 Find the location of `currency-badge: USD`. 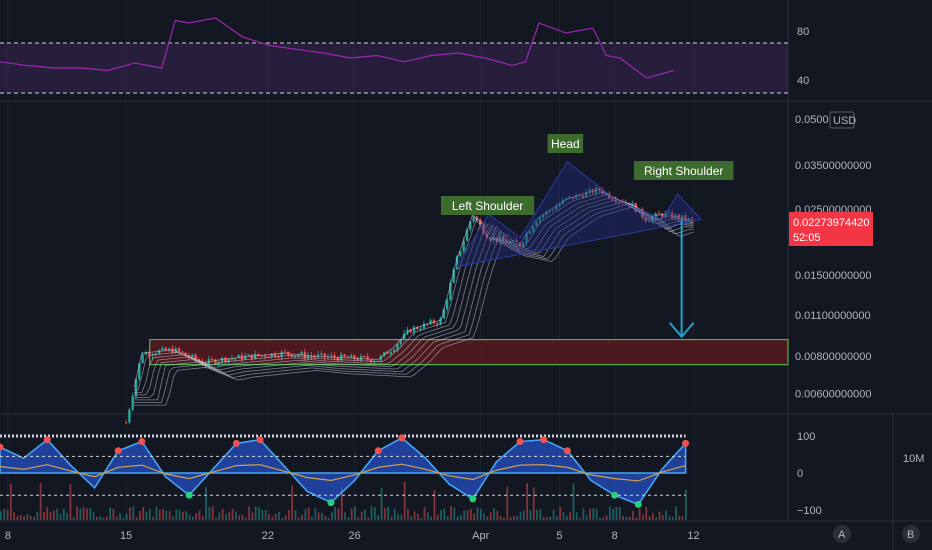

currency-badge: USD is located at coordinates (842, 120).